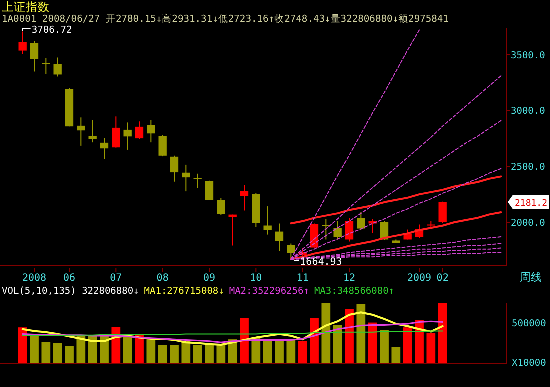 This screenshot has height=387, width=550. What do you see at coordinates (302, 278) in the screenshot?
I see `x-tick-label: 11` at bounding box center [302, 278].